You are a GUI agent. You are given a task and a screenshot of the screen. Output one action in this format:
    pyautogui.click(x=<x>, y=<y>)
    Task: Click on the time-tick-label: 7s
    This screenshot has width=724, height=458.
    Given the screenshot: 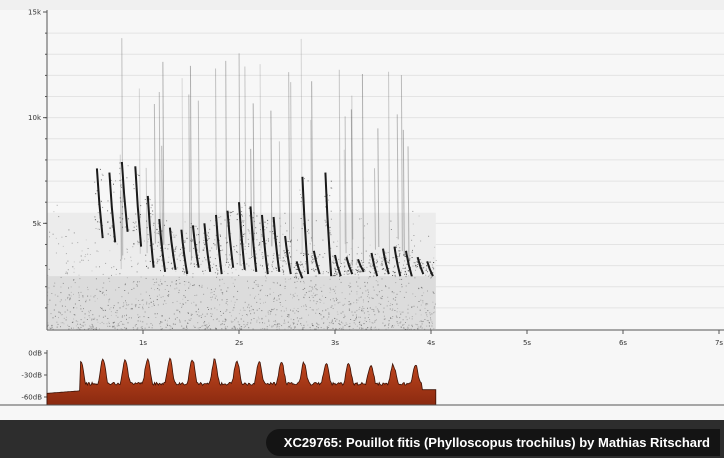 What is the action you would take?
    pyautogui.click(x=719, y=342)
    